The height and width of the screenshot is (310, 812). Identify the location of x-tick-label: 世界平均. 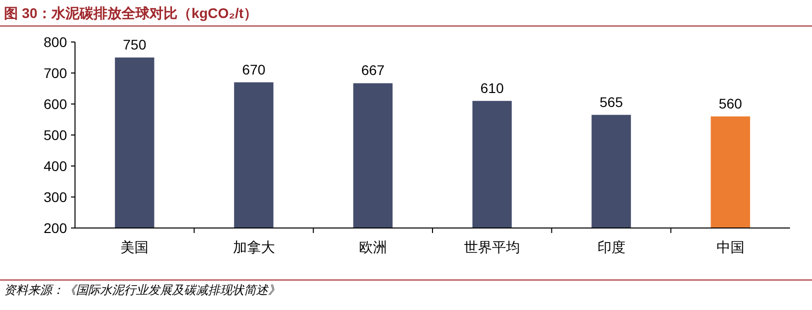
(492, 247).